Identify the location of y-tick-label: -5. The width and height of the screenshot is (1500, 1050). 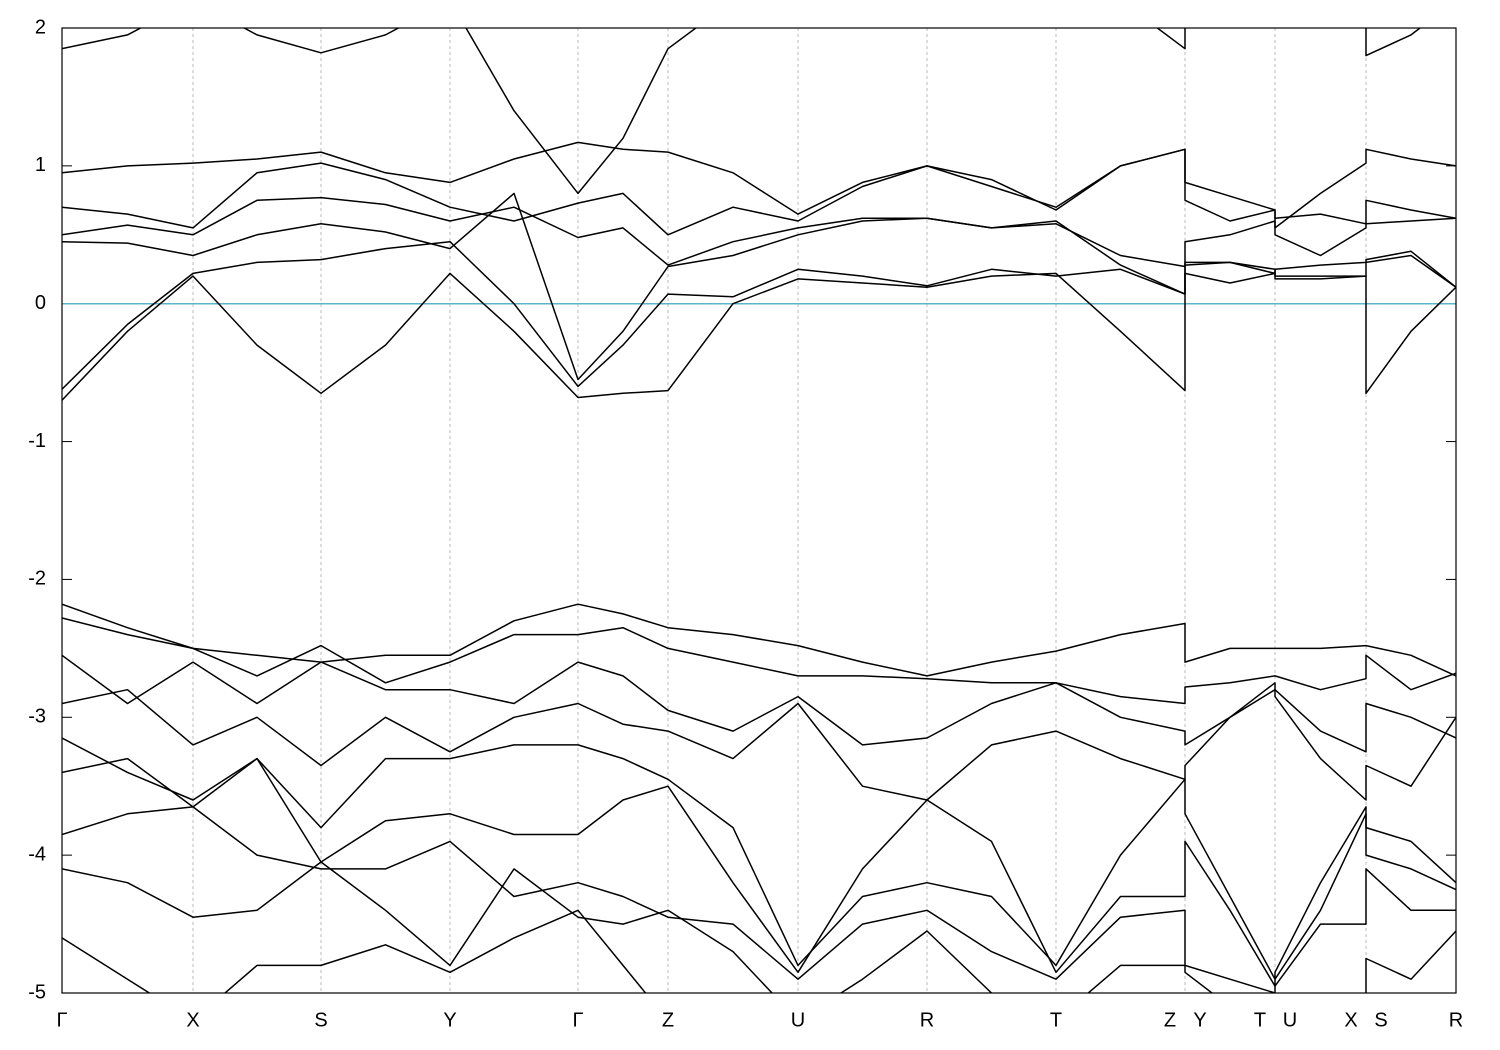
(37, 992).